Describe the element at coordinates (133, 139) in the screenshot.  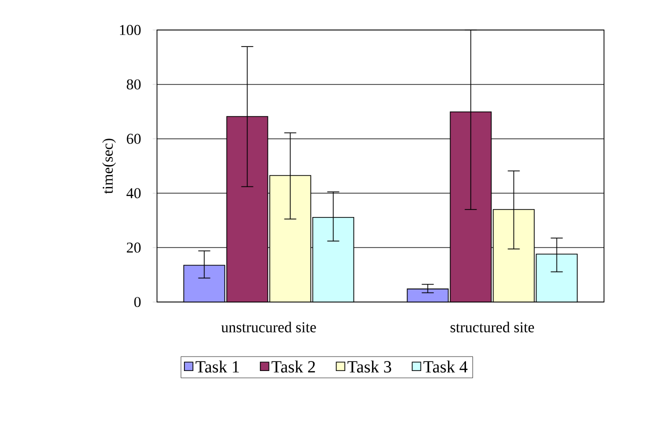
I see `y-tick-label: 60` at that location.